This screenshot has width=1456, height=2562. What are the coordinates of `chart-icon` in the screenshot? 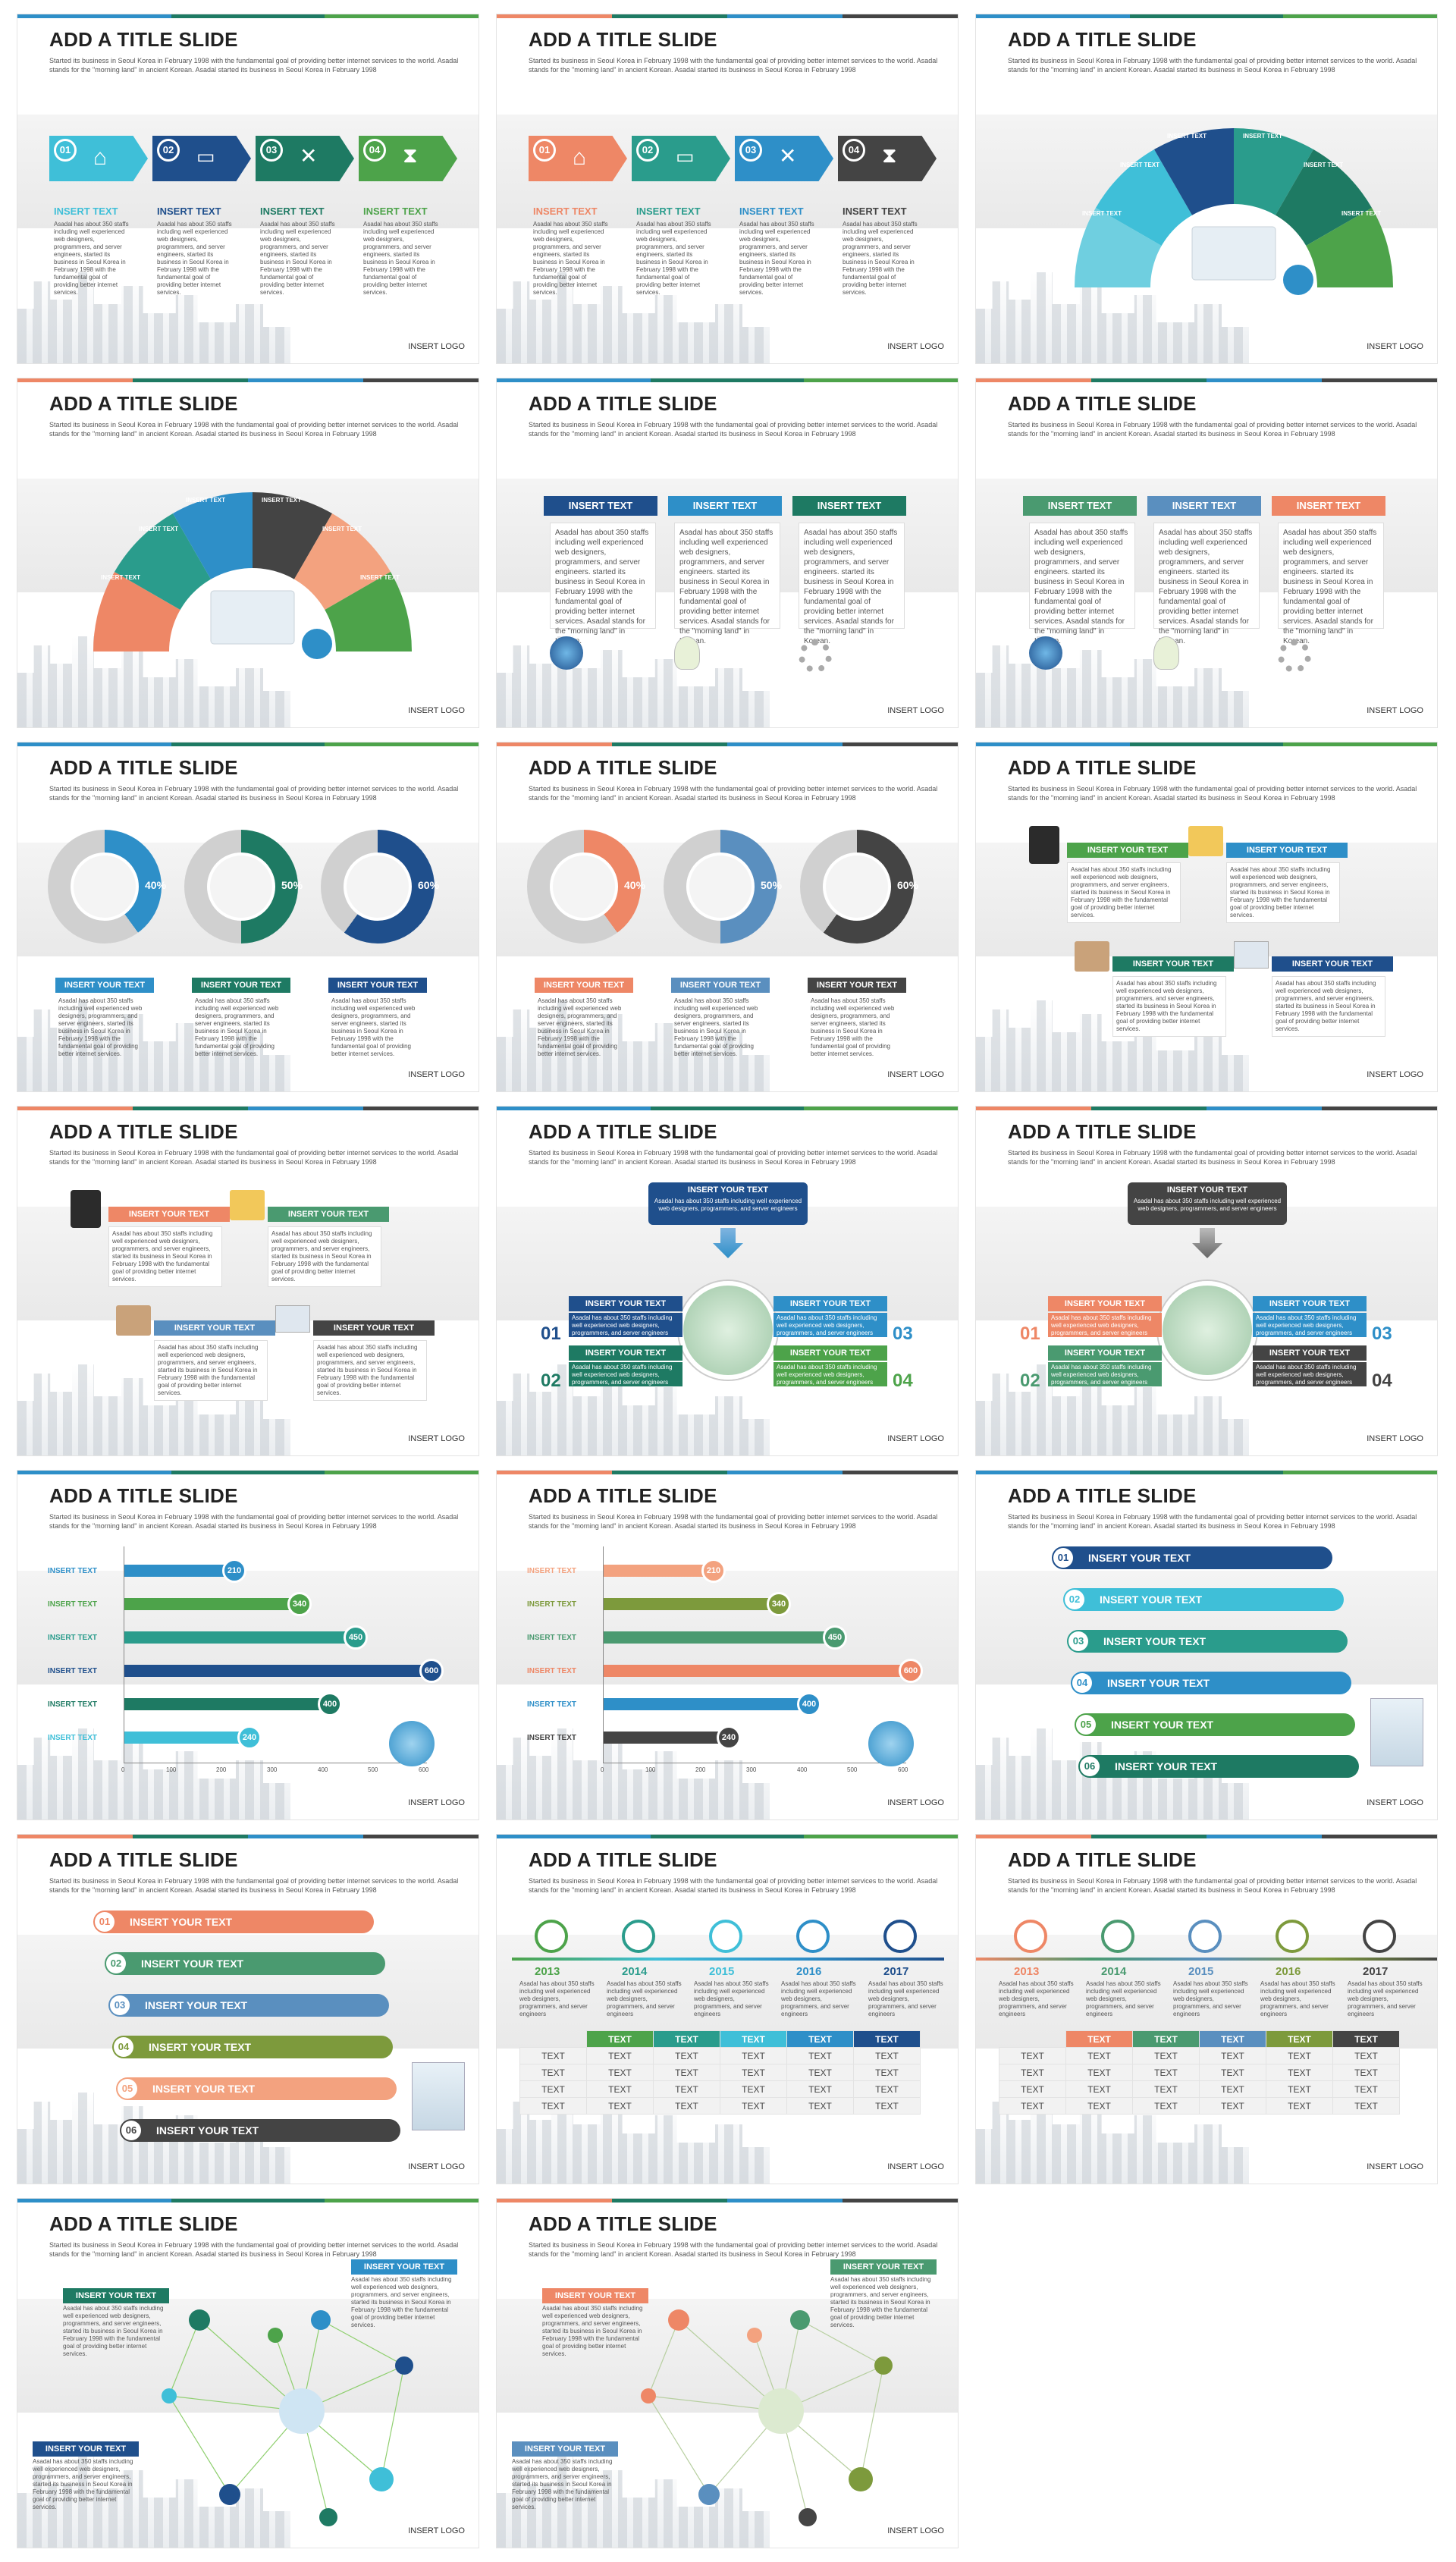 It's located at (1092, 957).